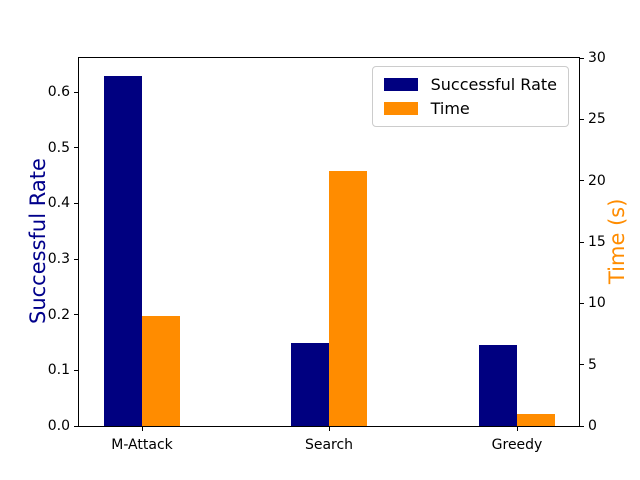 The width and height of the screenshot is (640, 480). What do you see at coordinates (592, 426) in the screenshot?
I see `y-axis-right-tick-label: 0` at bounding box center [592, 426].